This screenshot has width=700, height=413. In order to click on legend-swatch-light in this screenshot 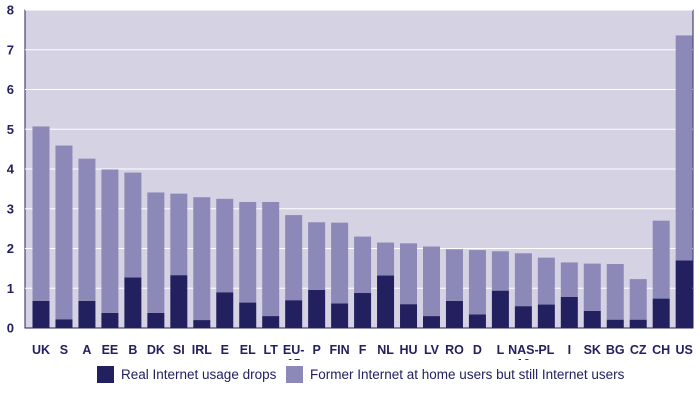, I will do `click(294, 374)`.